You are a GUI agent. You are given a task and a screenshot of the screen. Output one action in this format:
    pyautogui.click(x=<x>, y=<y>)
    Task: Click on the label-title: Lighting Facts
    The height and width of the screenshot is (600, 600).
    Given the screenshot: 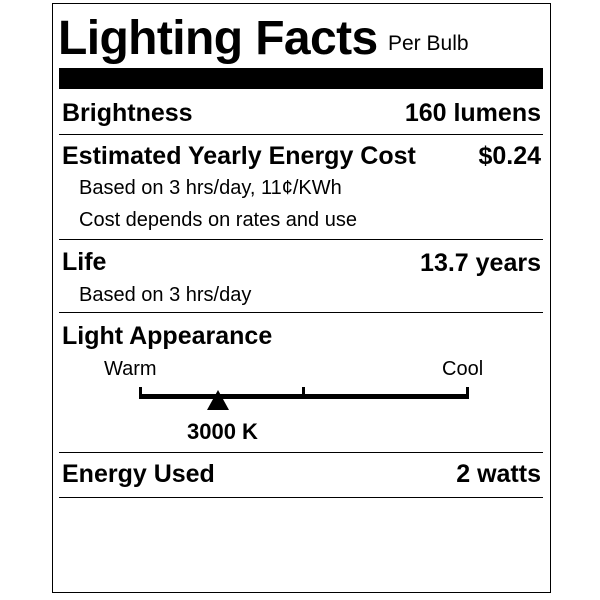 What is the action you would take?
    pyautogui.click(x=218, y=38)
    